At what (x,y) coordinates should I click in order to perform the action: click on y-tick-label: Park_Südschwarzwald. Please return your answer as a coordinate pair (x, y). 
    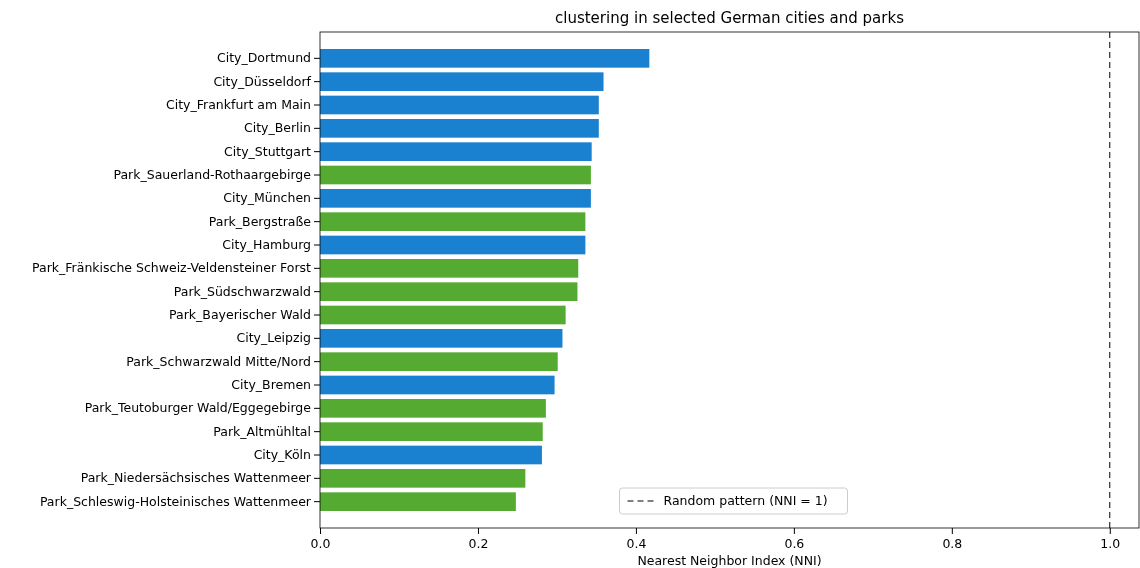
    Looking at the image, I should click on (242, 291).